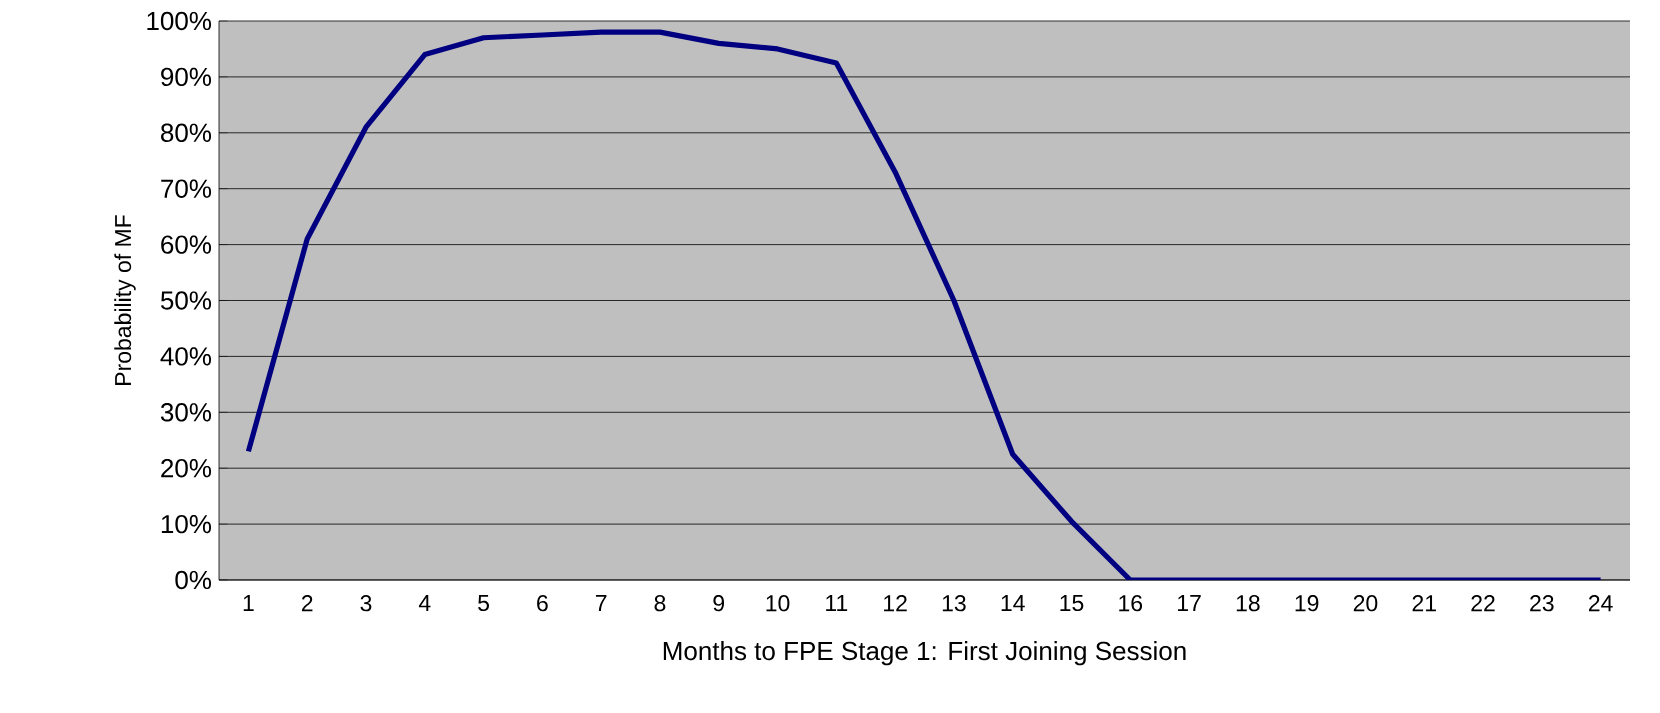  I want to click on x-axis-title: Months to FPE Stage 1: First Joining Session, so click(924, 653).